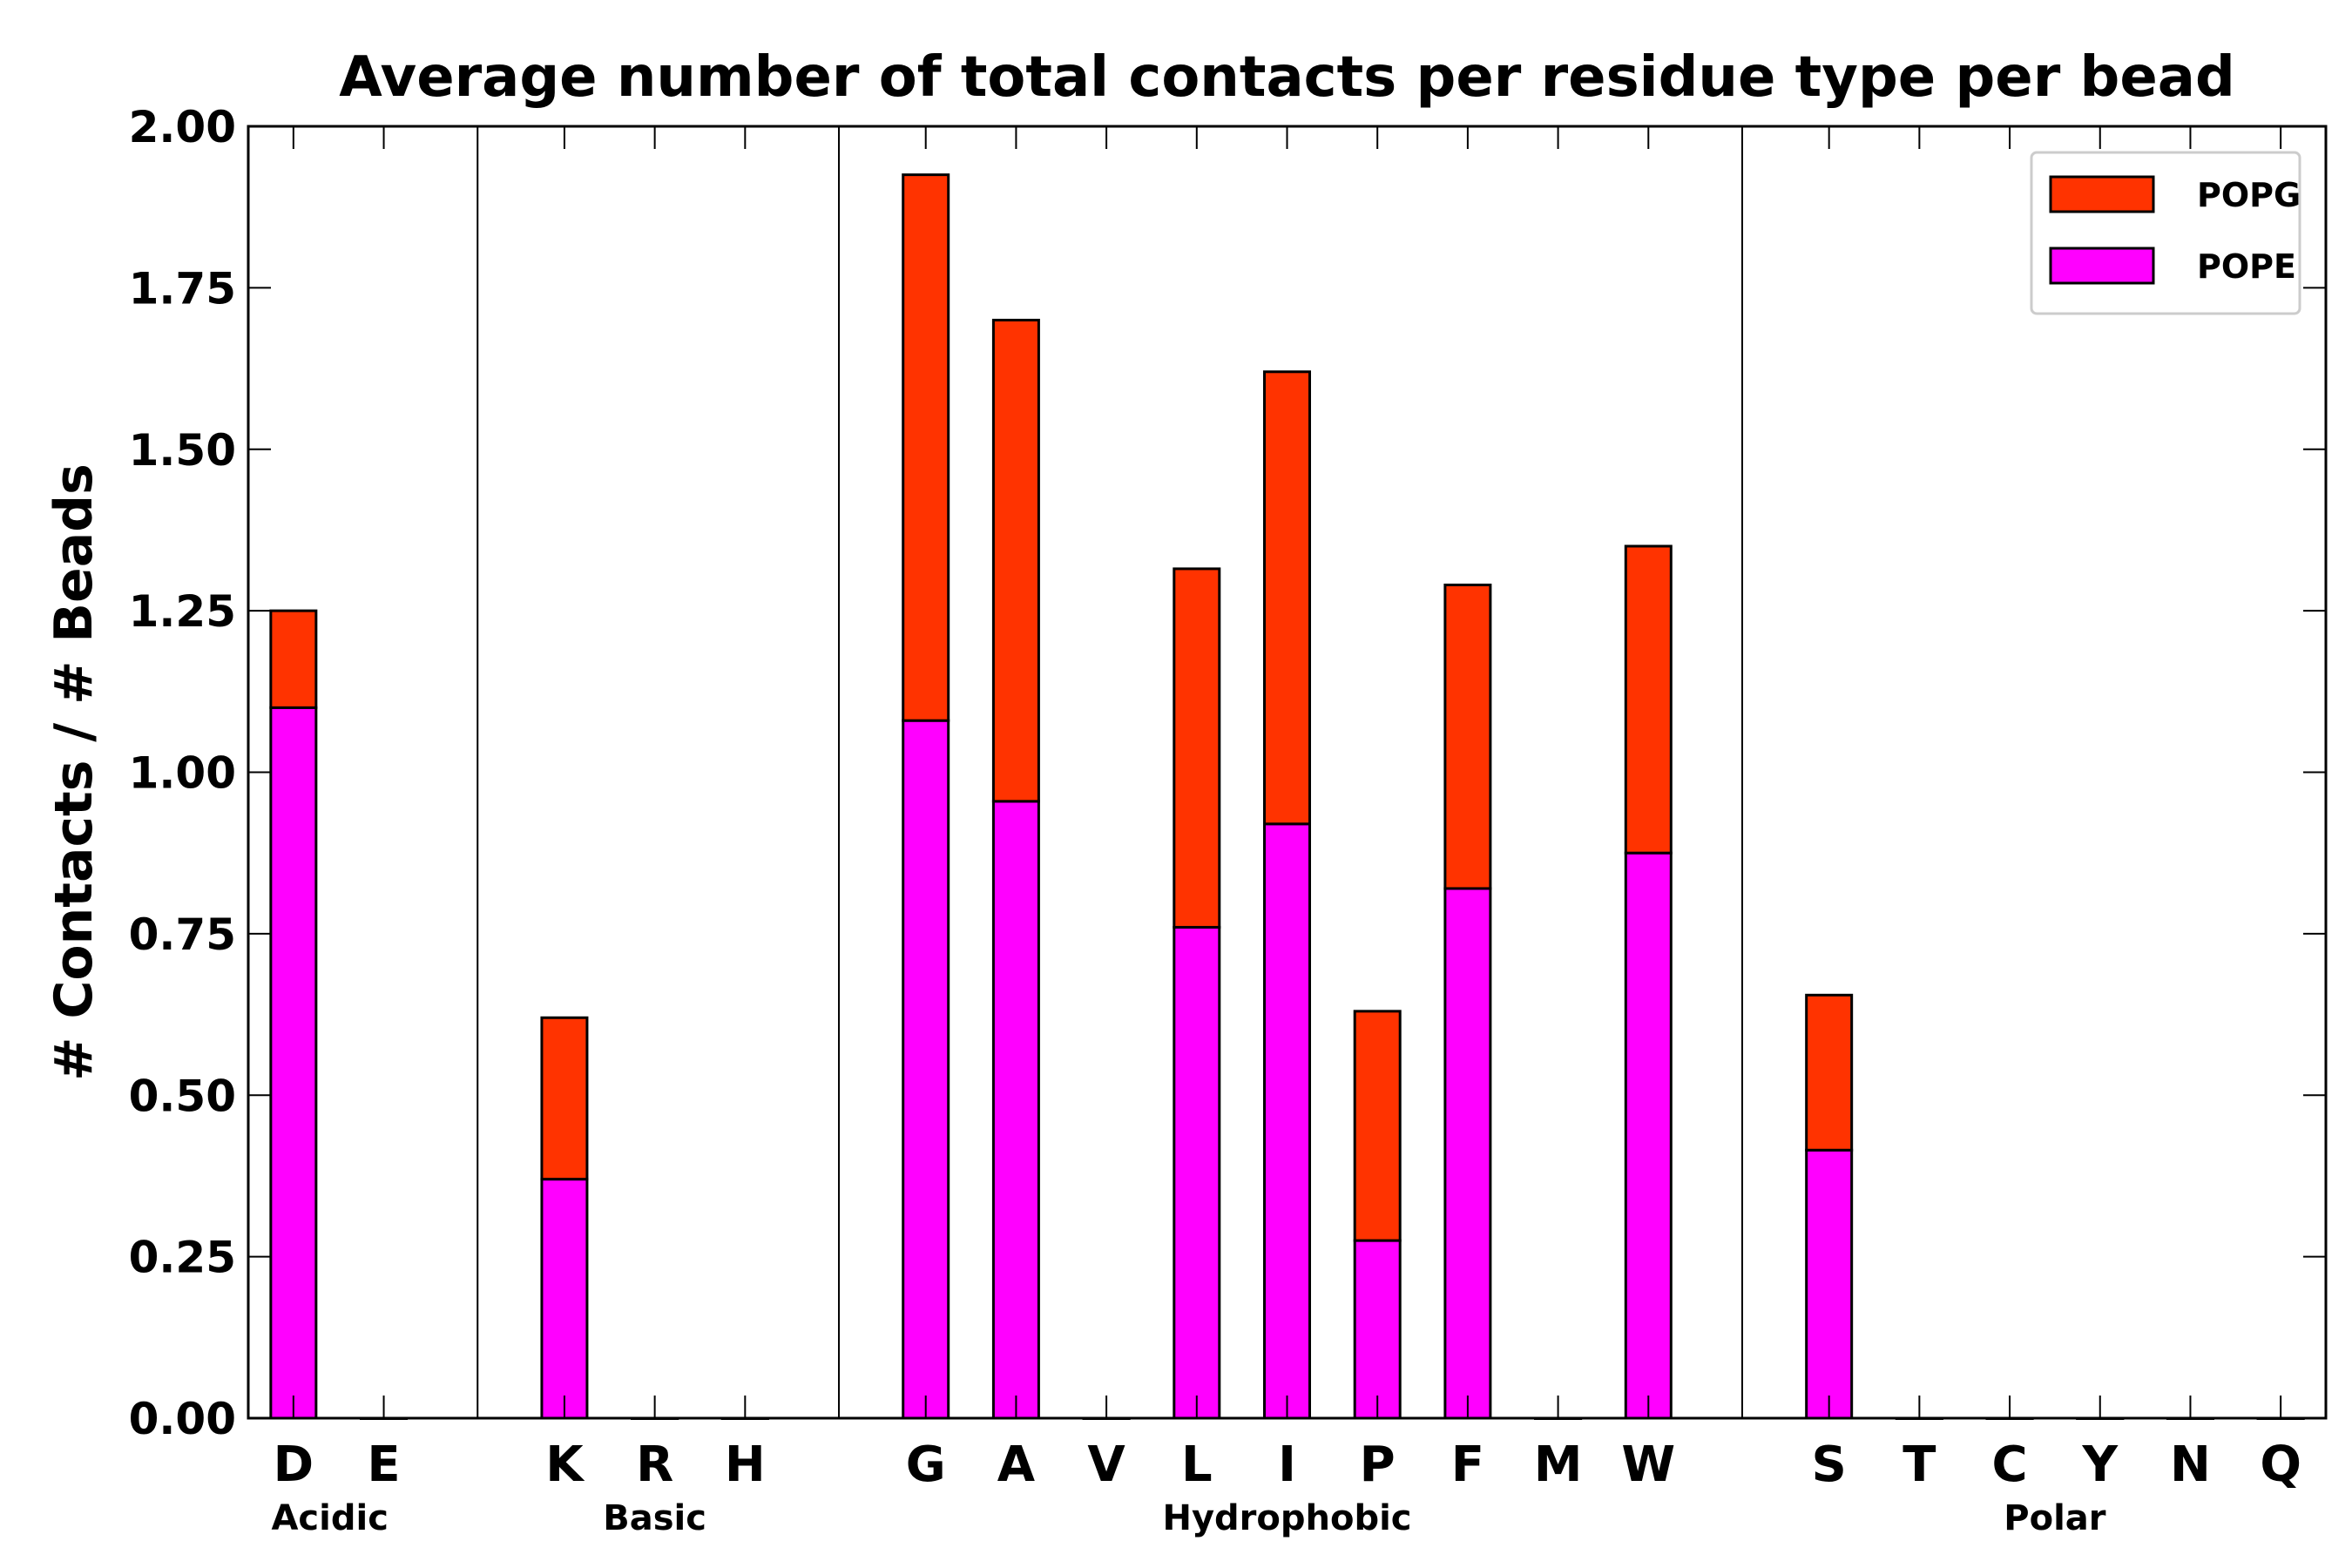  Describe the element at coordinates (1467, 1464) in the screenshot. I see `x-tick-label-f: F` at that location.